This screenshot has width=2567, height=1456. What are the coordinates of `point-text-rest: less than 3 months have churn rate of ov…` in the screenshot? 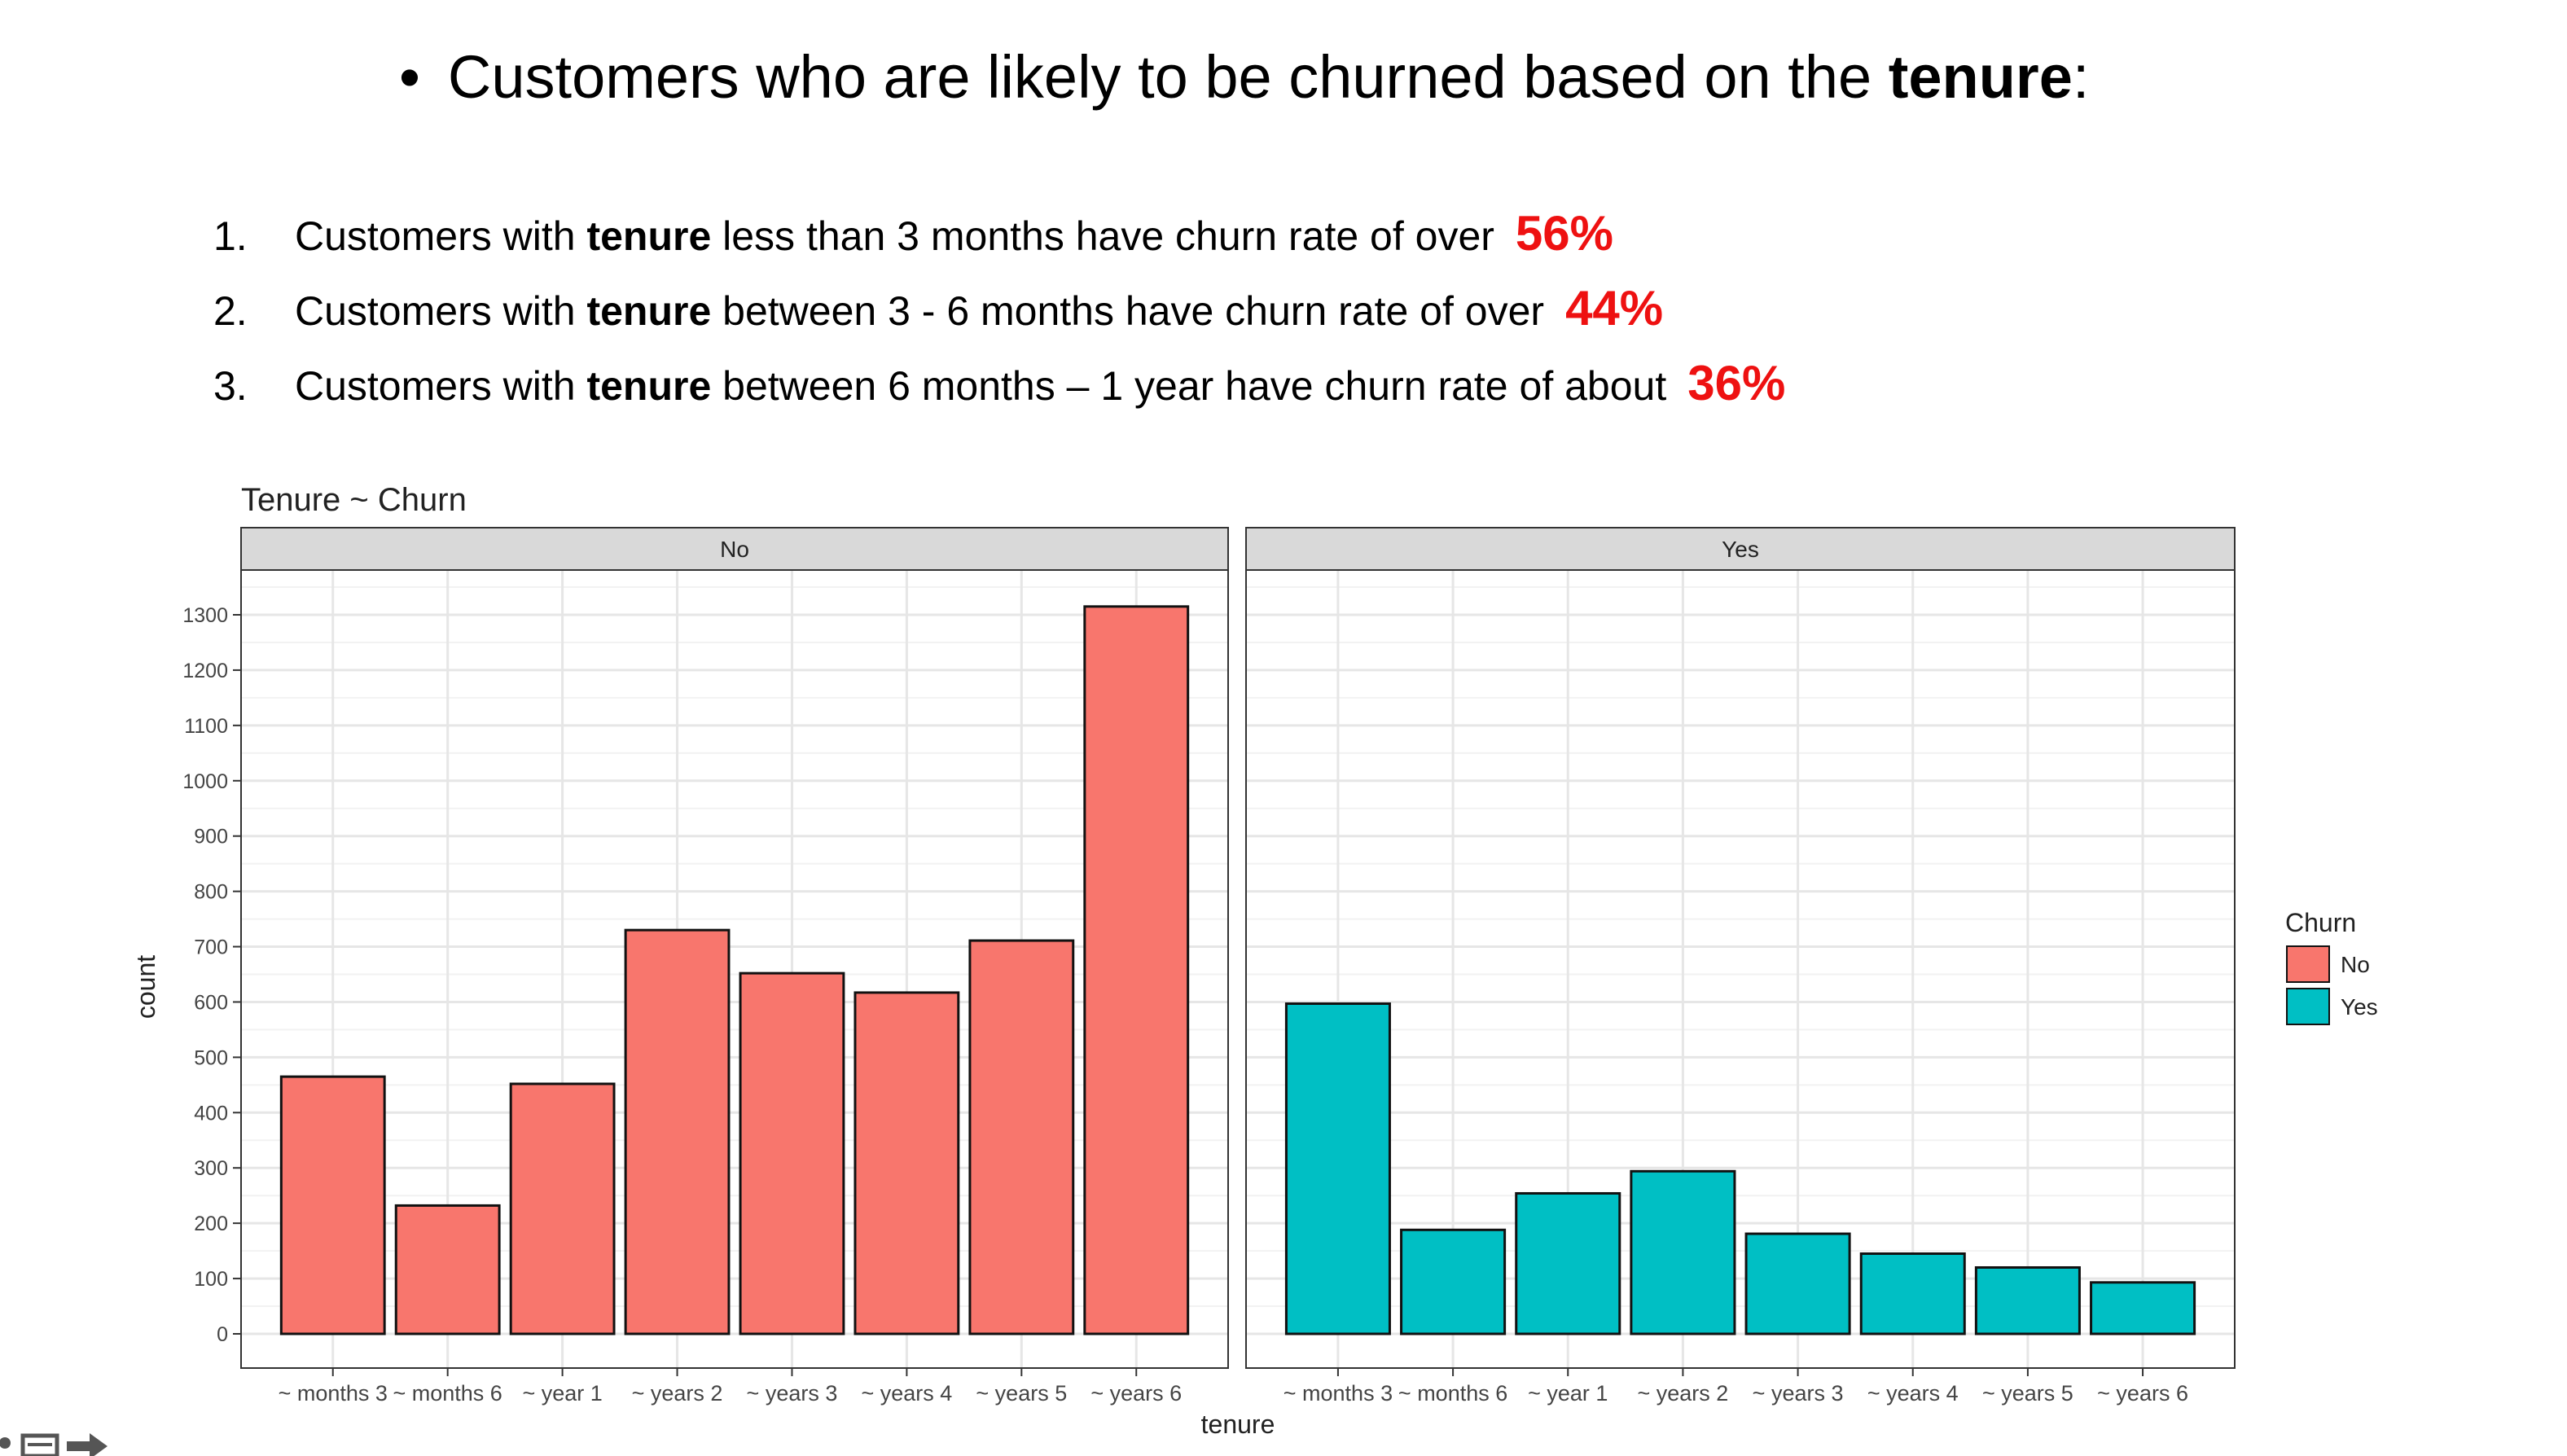 It's located at (1102, 236).